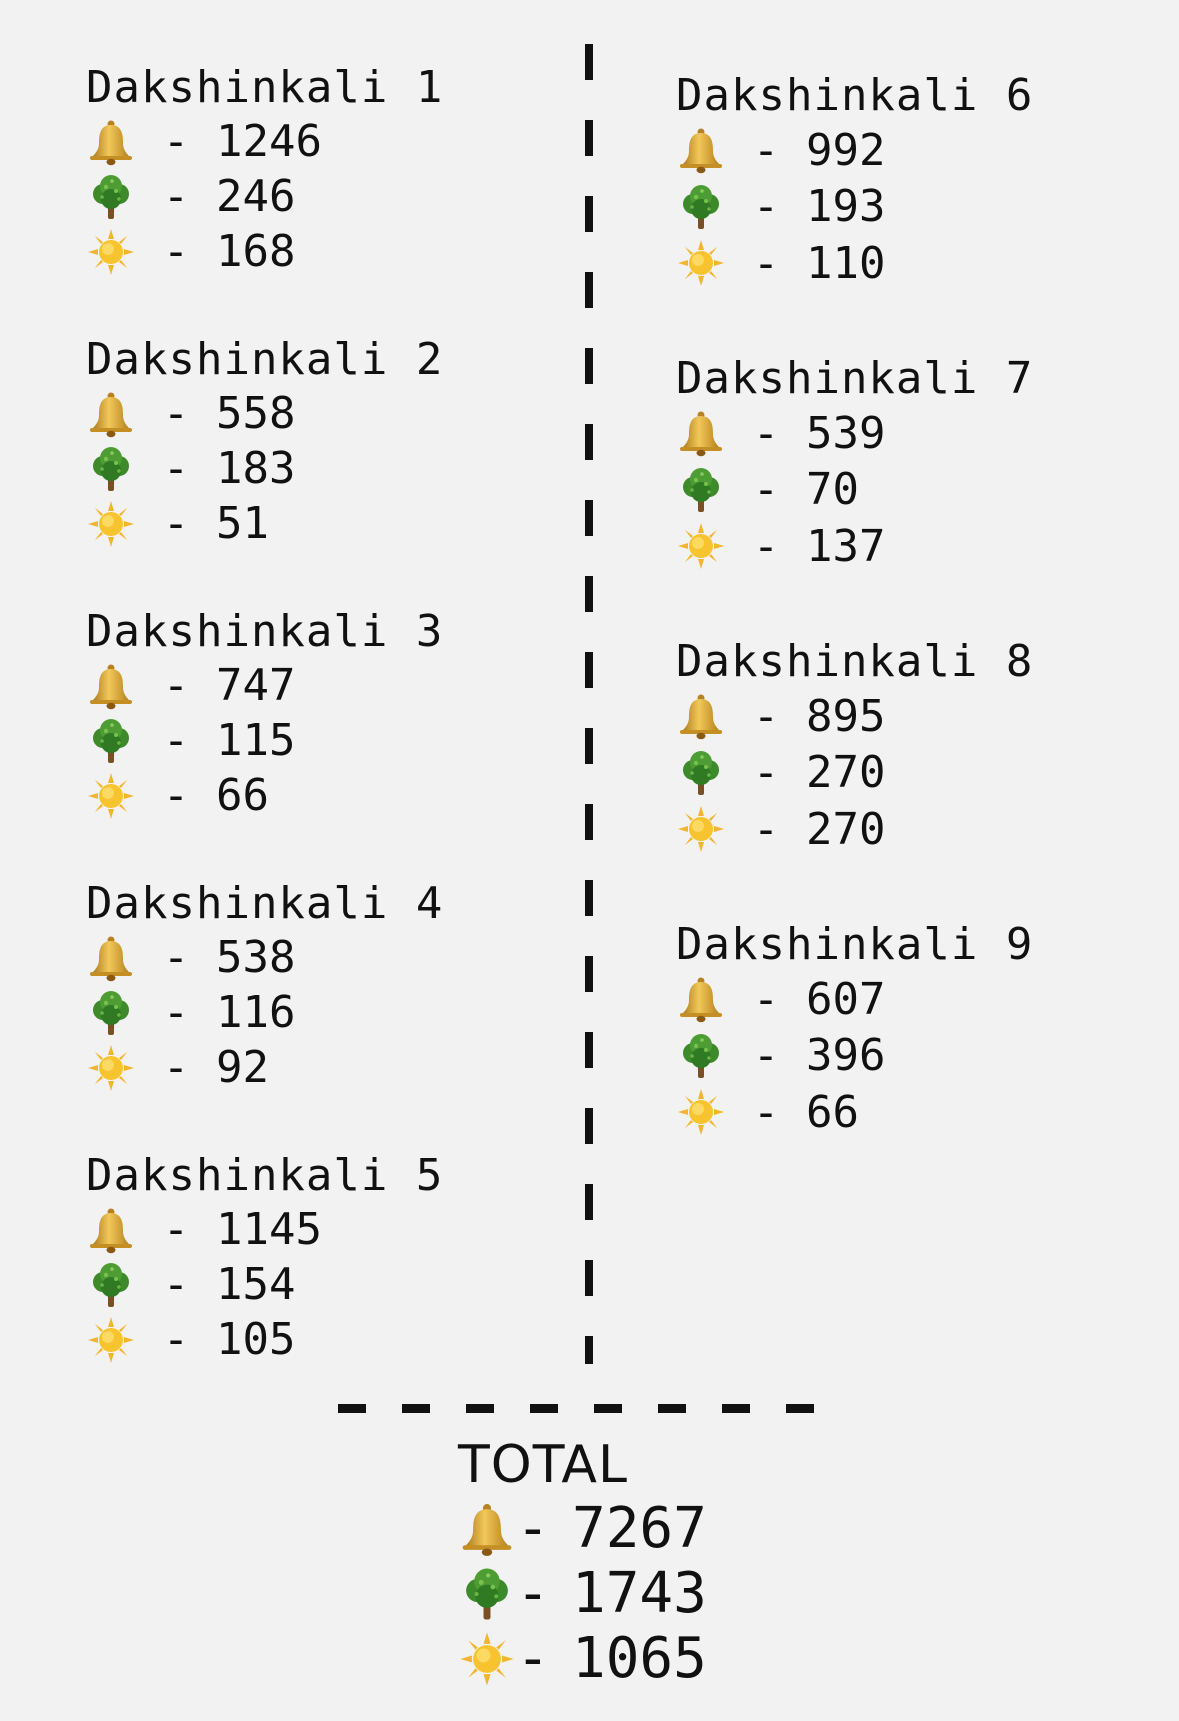 The image size is (1179, 1721). I want to click on sun-value: 105, so click(256, 1339).